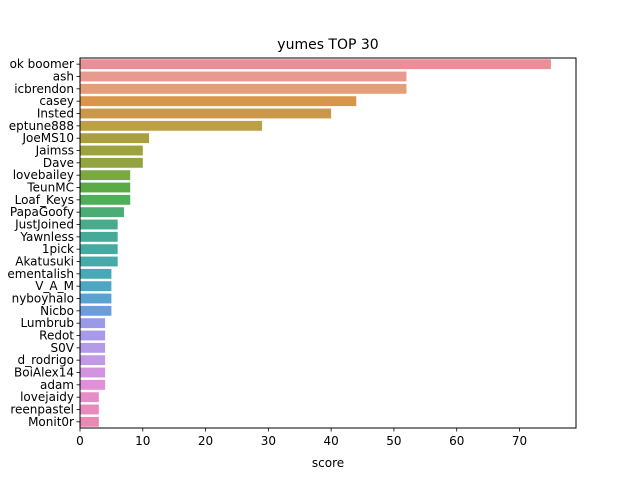 This screenshot has height=480, width=640. I want to click on y-tick-label: Nicbo, so click(57, 311).